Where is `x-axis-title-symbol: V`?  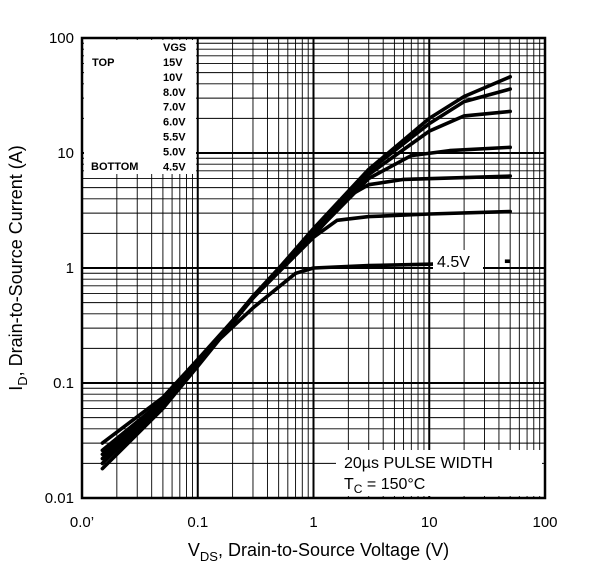 x-axis-title-symbol: V is located at coordinates (194, 550).